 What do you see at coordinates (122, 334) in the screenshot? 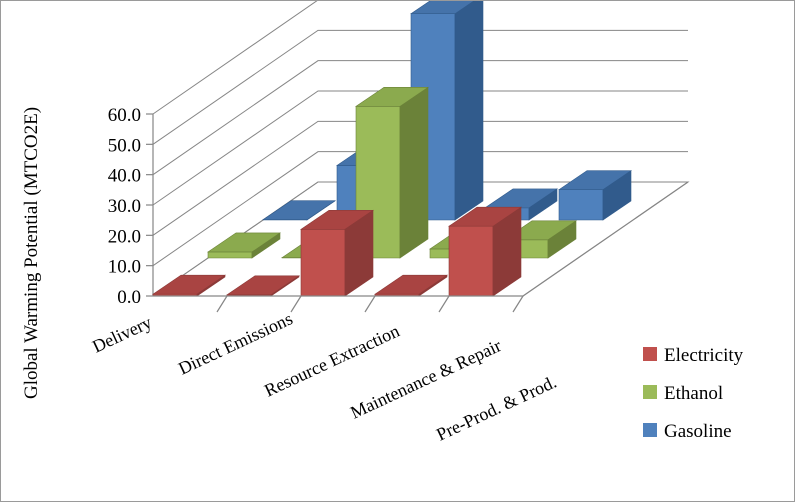
I see `x-category-label-0: Delivery` at bounding box center [122, 334].